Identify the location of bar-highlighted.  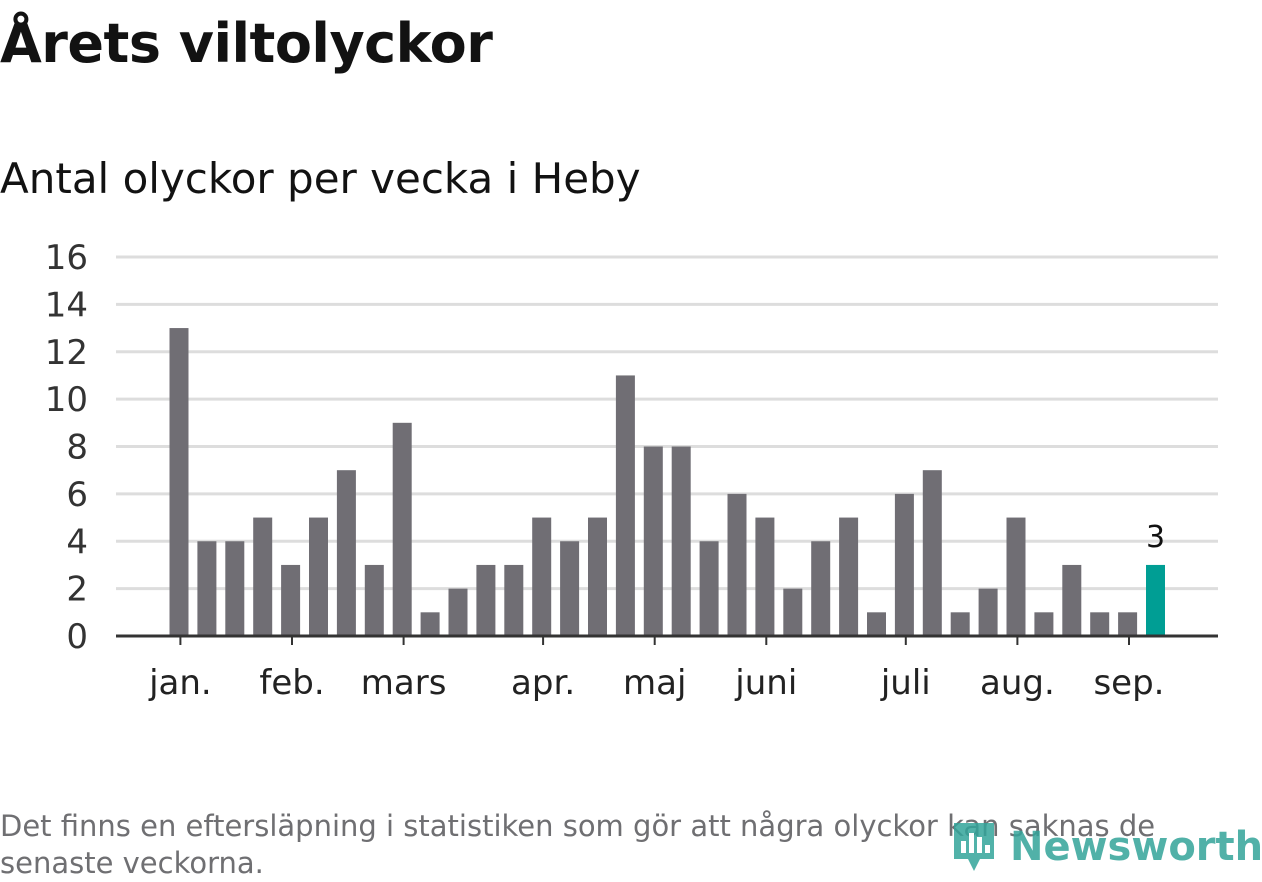
(1155, 600).